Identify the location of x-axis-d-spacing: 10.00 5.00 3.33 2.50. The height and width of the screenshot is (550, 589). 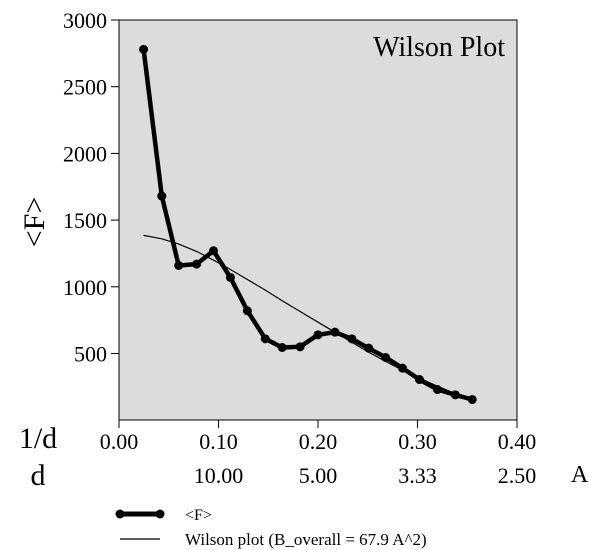
(365, 475).